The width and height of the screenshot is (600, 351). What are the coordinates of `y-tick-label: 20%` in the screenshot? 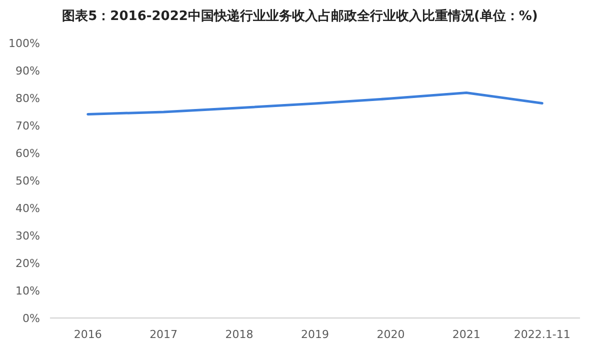 It's located at (28, 263).